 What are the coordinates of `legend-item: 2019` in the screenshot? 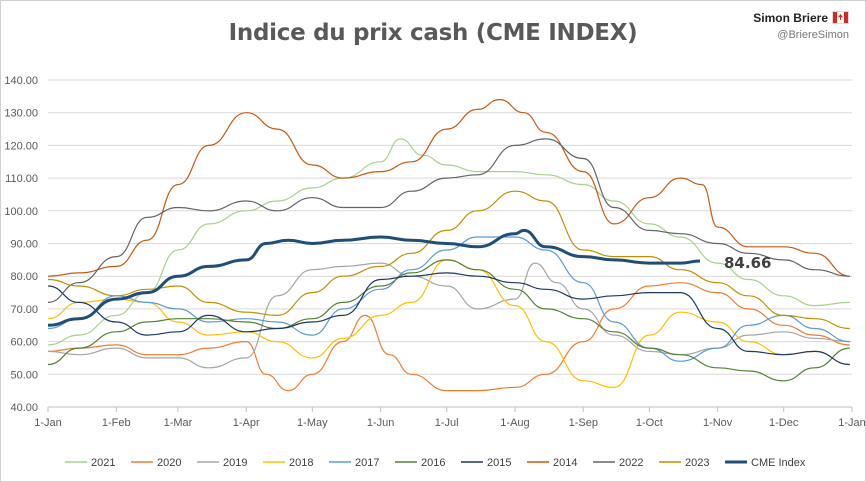 It's located at (222, 463).